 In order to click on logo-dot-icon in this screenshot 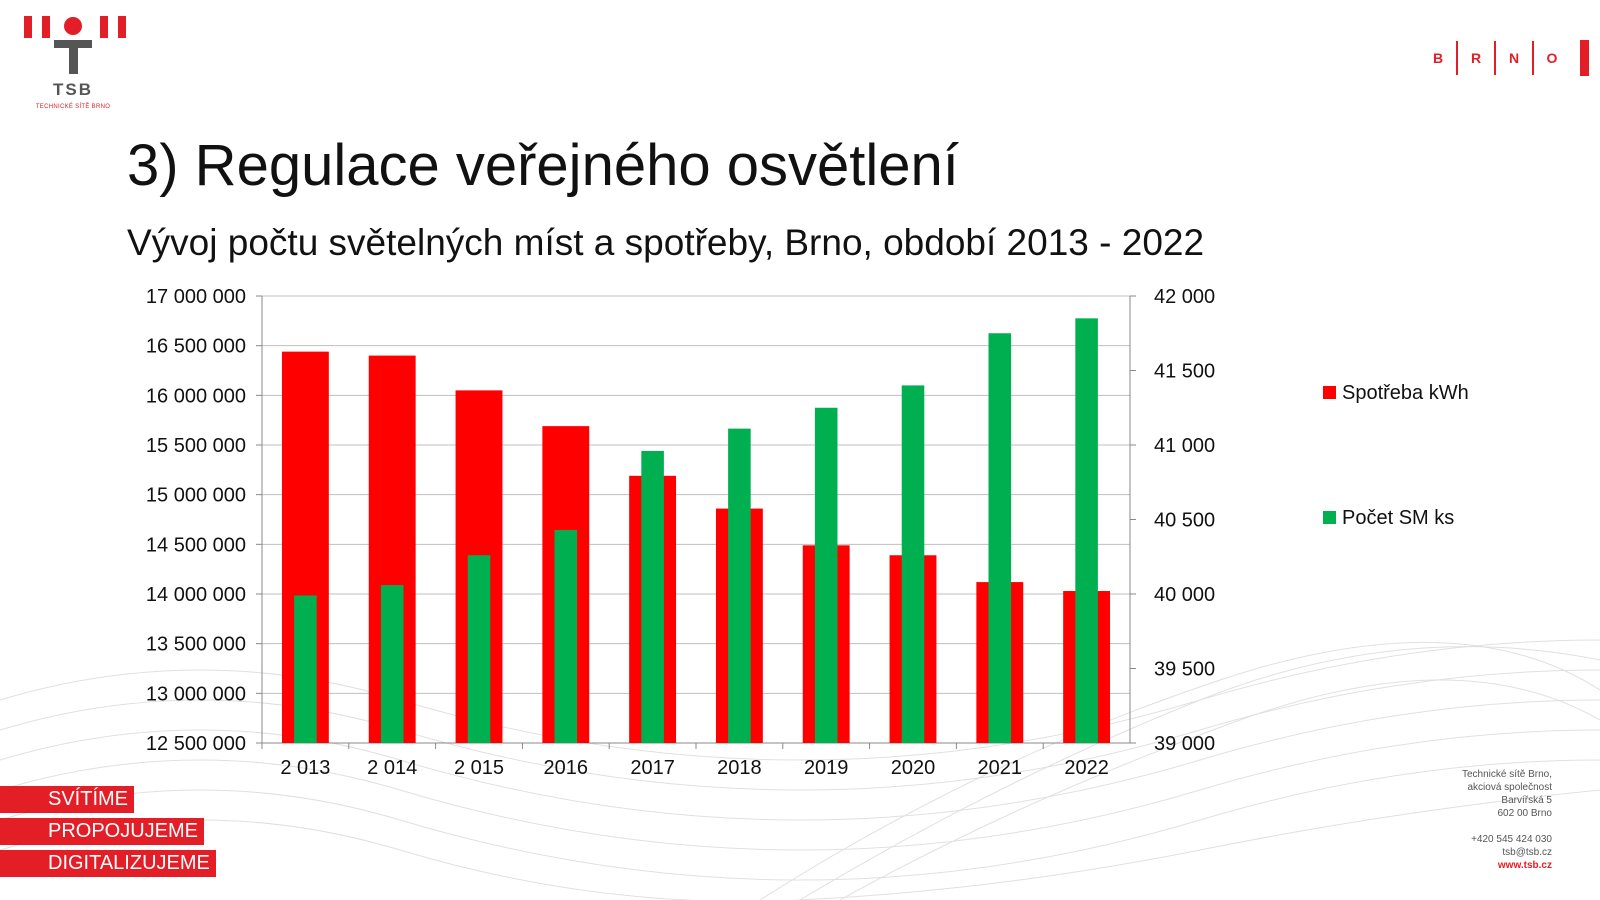, I will do `click(73, 26)`.